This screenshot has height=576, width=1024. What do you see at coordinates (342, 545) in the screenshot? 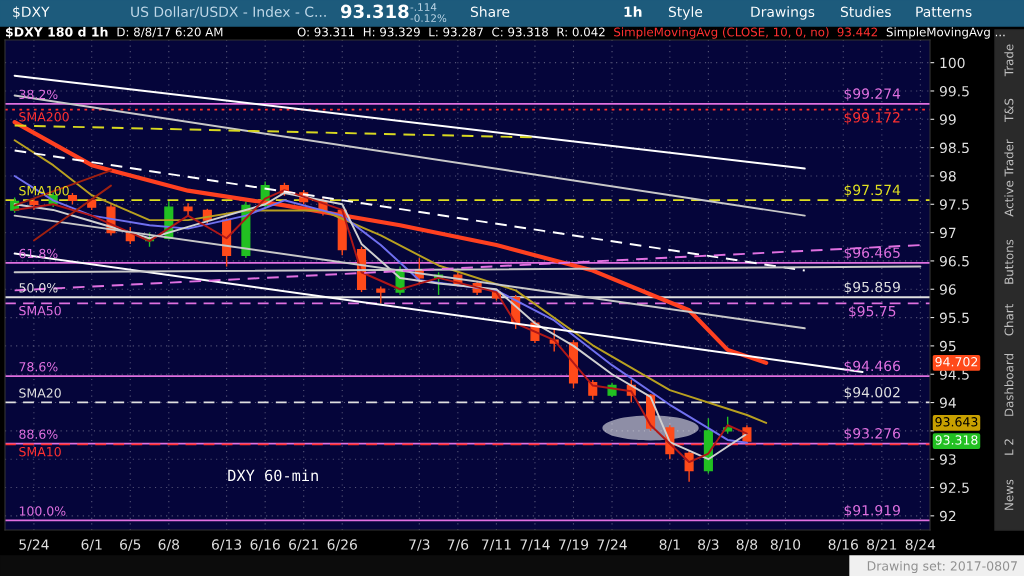
I see `x-tick-label: 6/26` at bounding box center [342, 545].